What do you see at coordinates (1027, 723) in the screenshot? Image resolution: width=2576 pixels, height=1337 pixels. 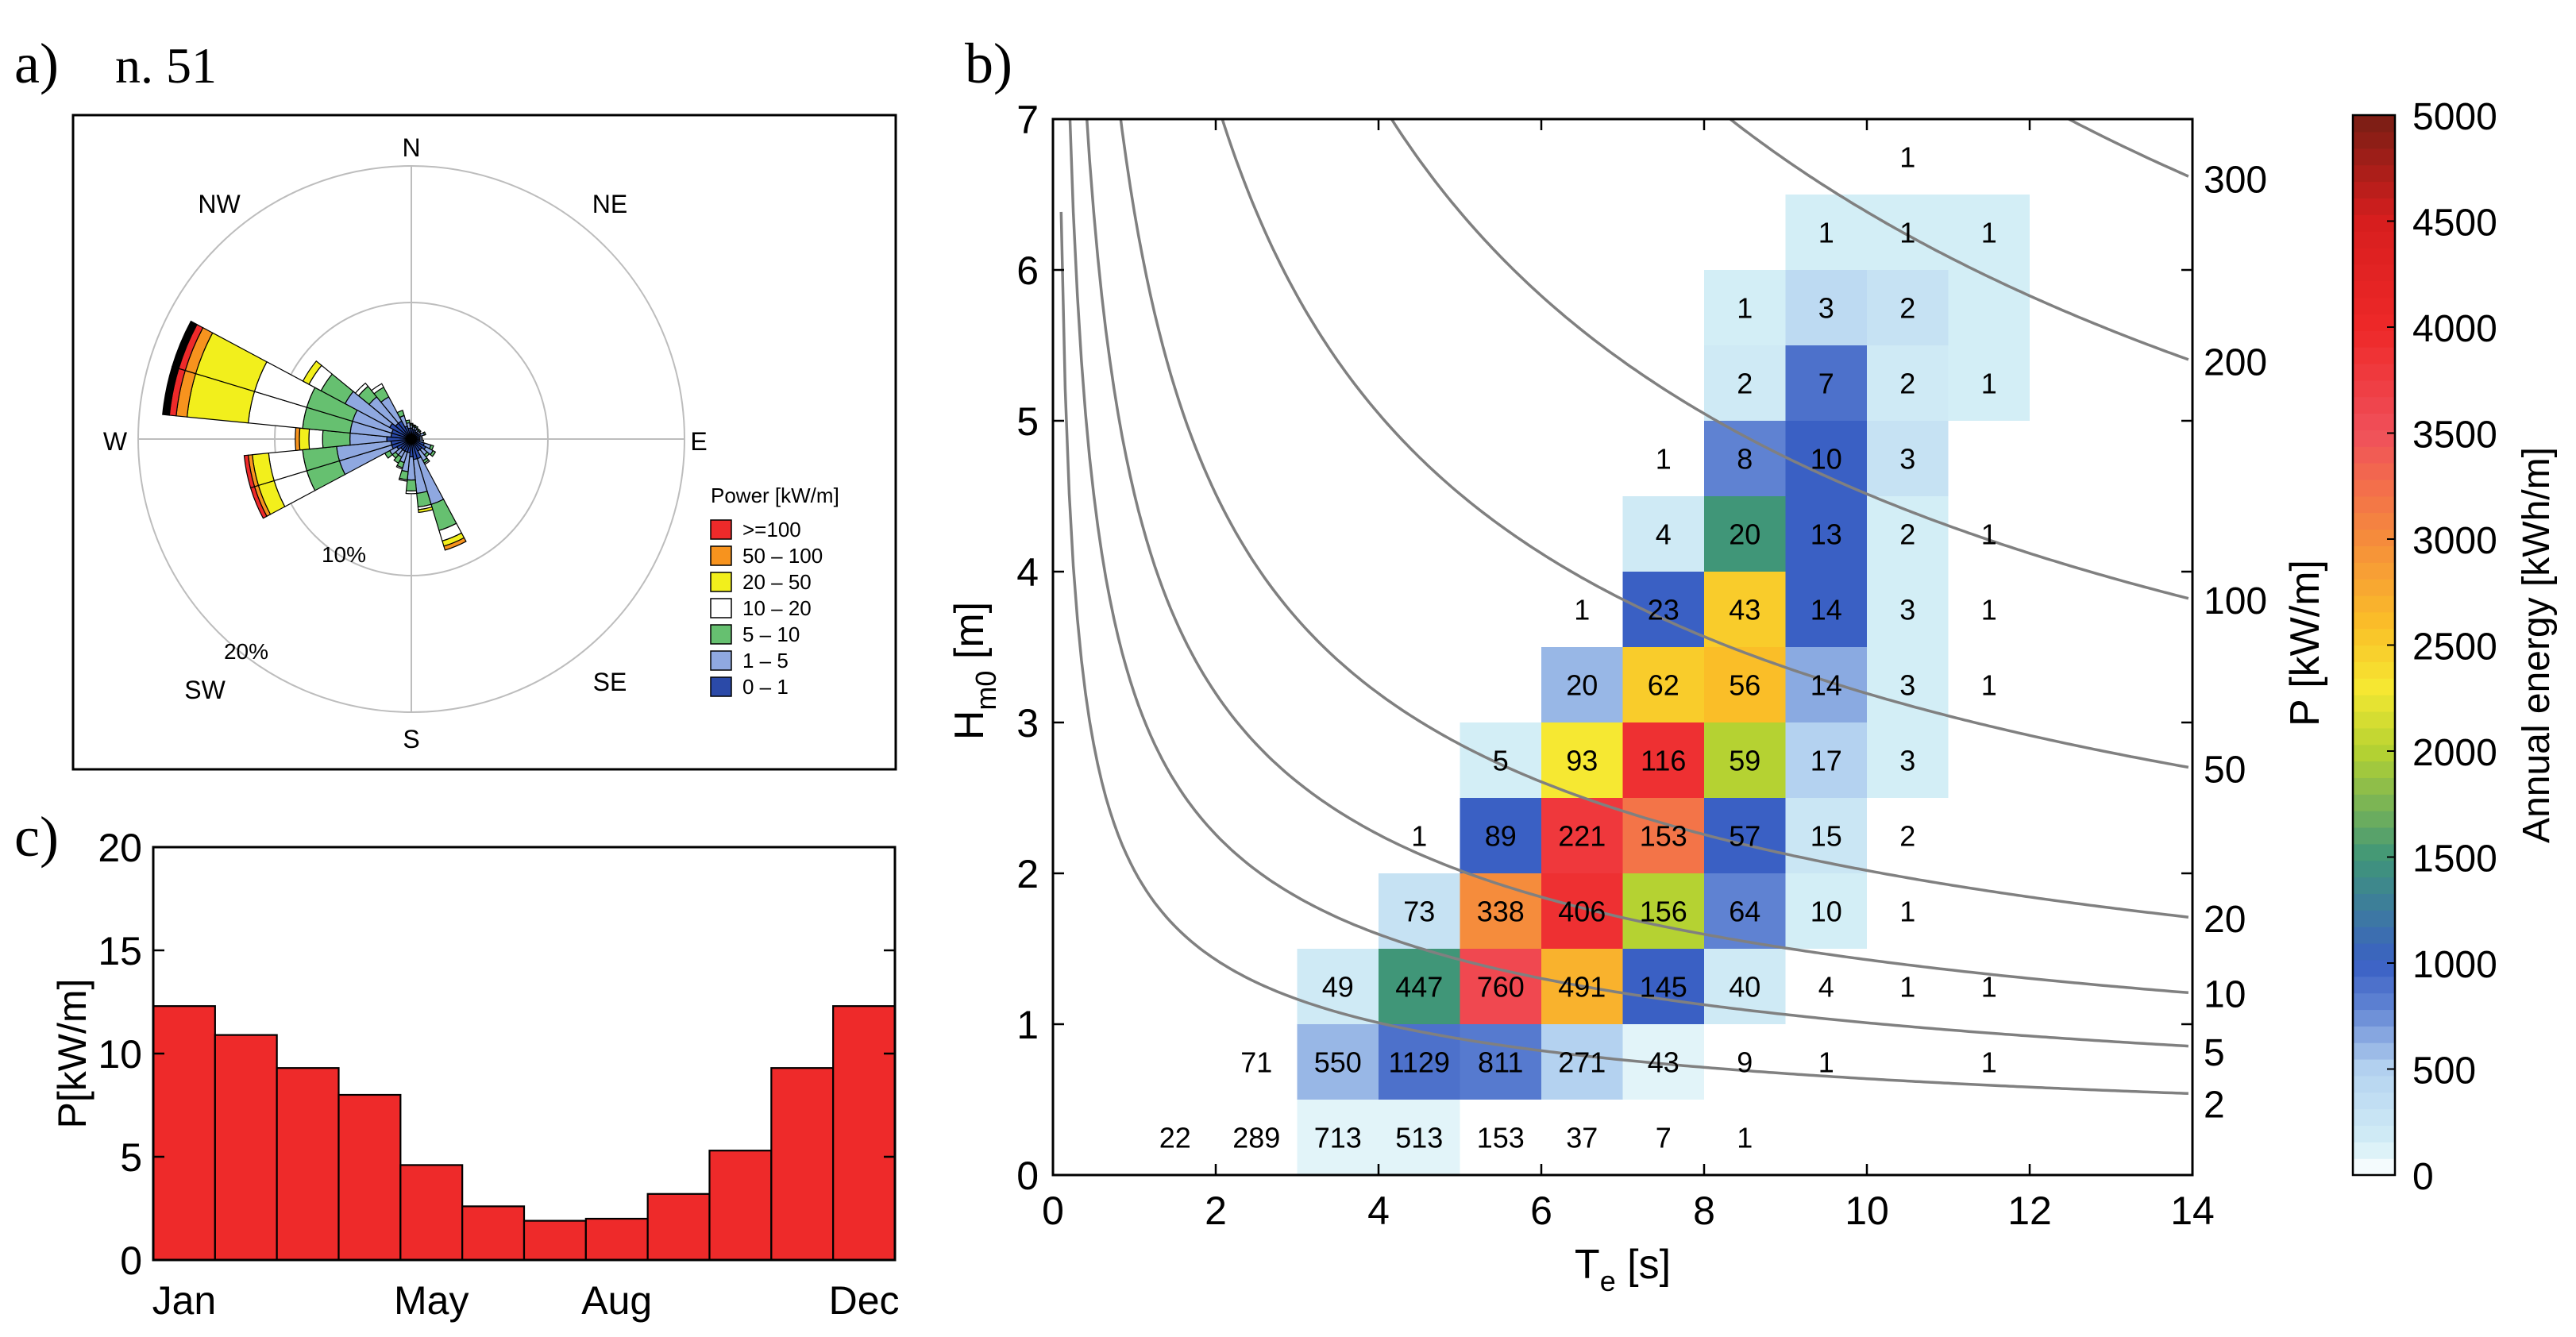 I see `heat-ytick-label-3: 3` at bounding box center [1027, 723].